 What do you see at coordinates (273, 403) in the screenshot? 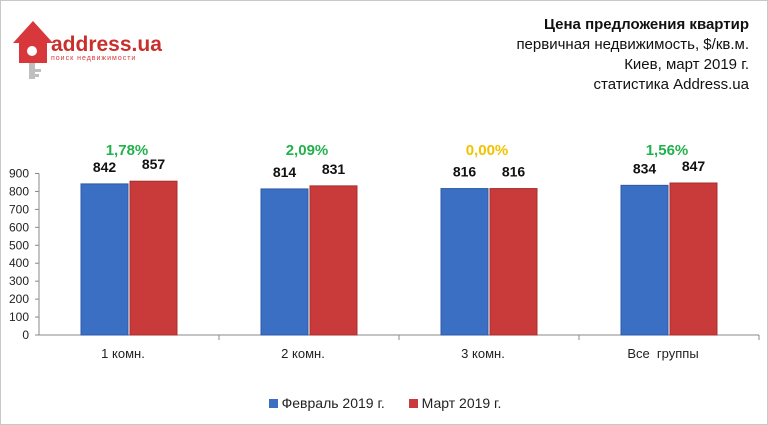
I see `legend-swatch-feb` at bounding box center [273, 403].